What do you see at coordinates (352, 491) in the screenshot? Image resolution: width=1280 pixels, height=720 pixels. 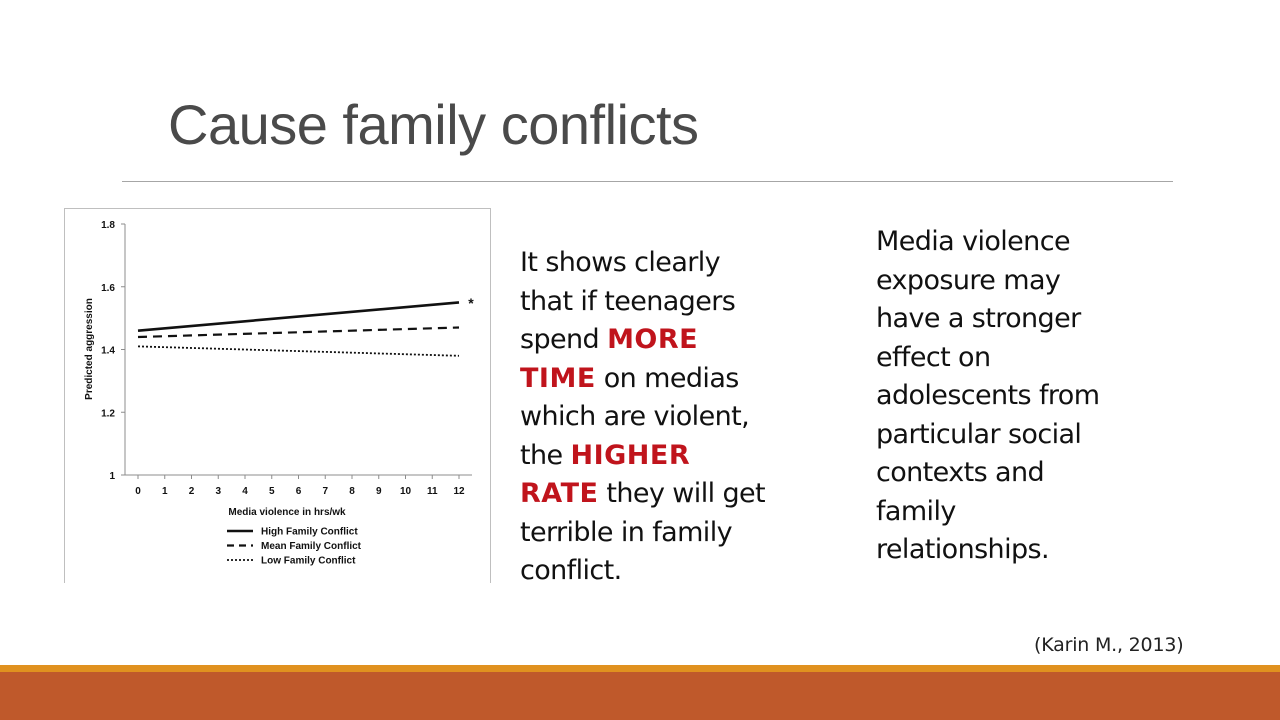 I see `x-tick-label: 8` at bounding box center [352, 491].